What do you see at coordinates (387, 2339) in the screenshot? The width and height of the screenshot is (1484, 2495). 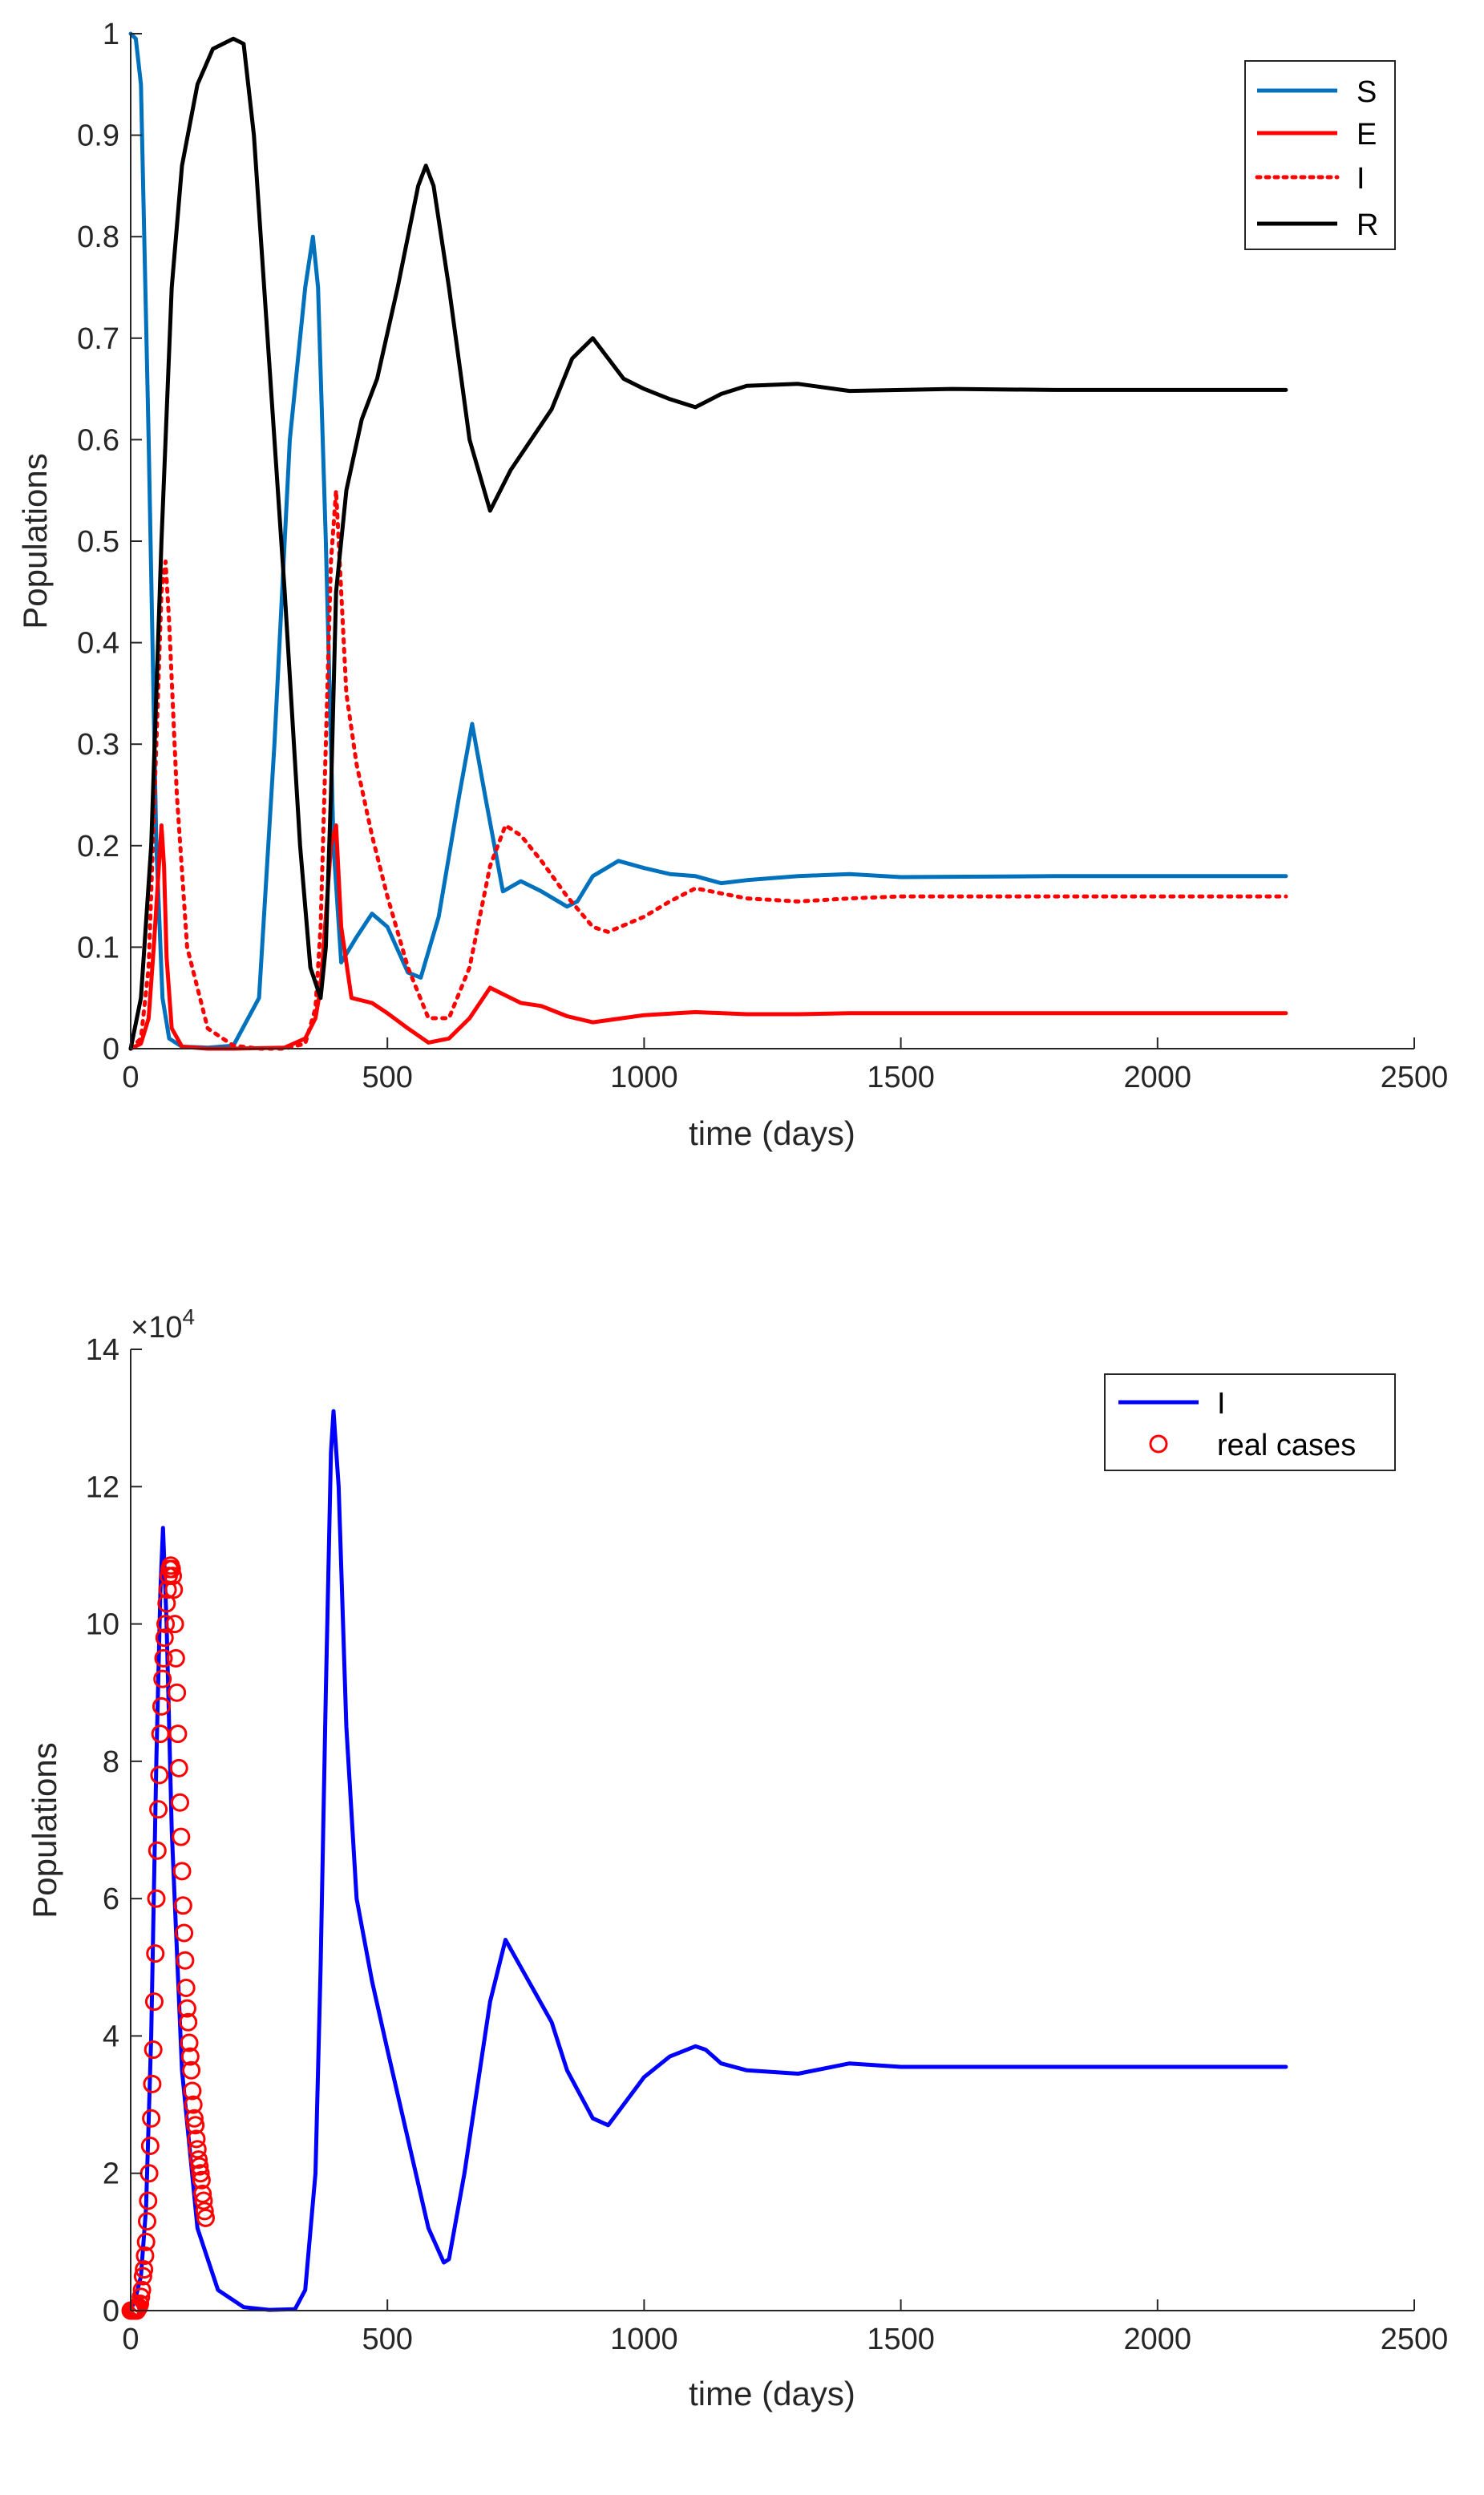 I see `infected-x-tick-label: 500` at bounding box center [387, 2339].